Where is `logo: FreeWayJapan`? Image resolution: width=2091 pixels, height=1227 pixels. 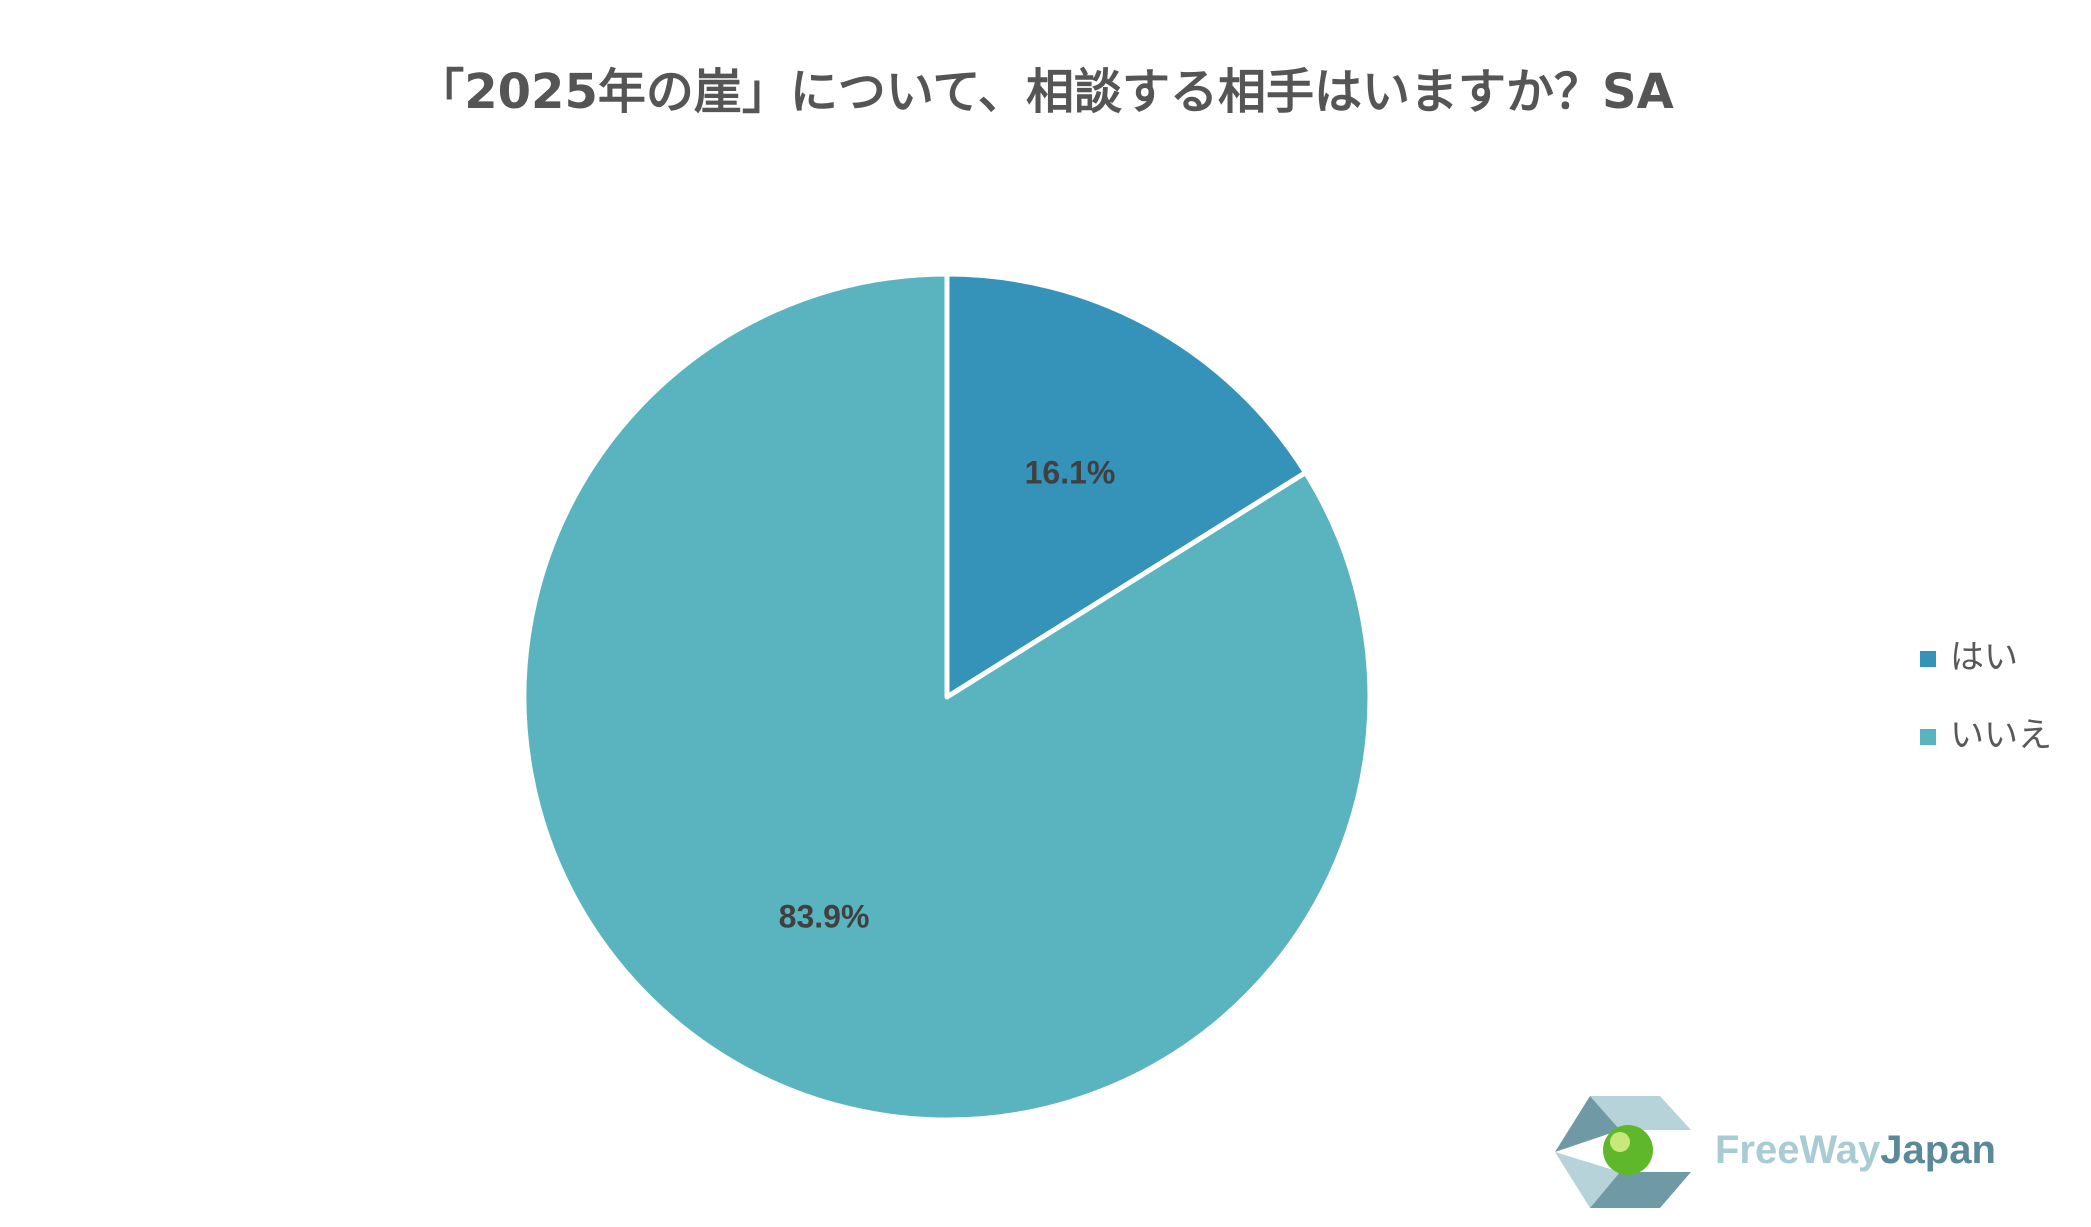 logo: FreeWayJapan is located at coordinates (1775, 1152).